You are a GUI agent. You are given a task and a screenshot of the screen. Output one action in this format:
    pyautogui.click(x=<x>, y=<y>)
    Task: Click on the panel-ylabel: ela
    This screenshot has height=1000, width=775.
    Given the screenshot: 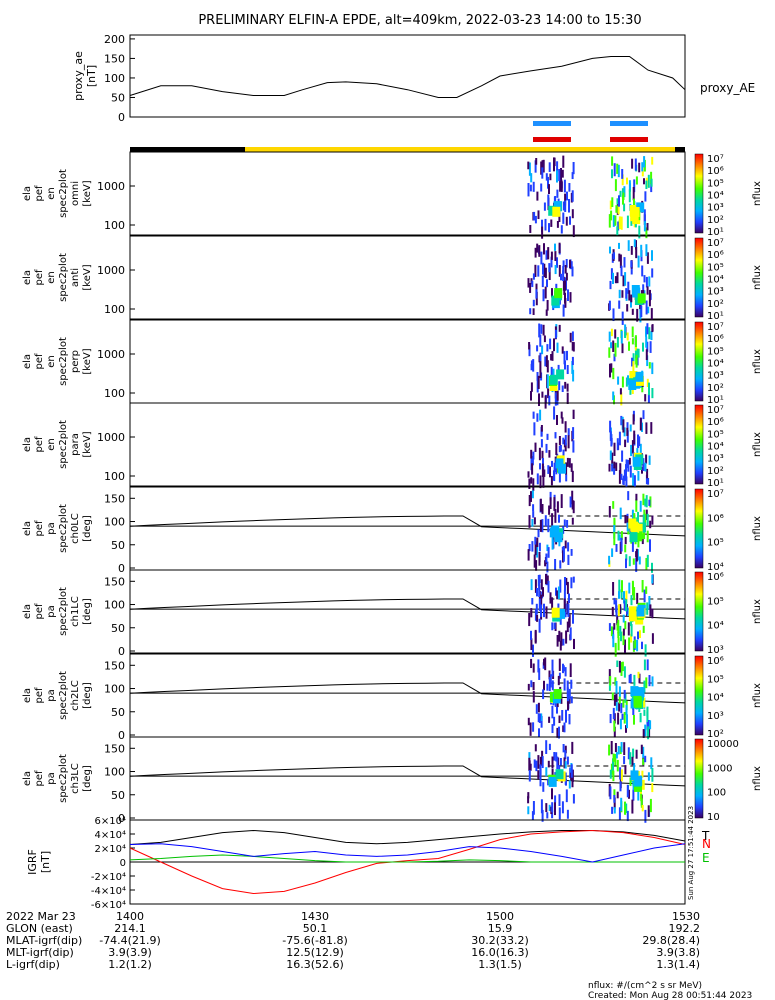 What is the action you would take?
    pyautogui.click(x=27, y=695)
    